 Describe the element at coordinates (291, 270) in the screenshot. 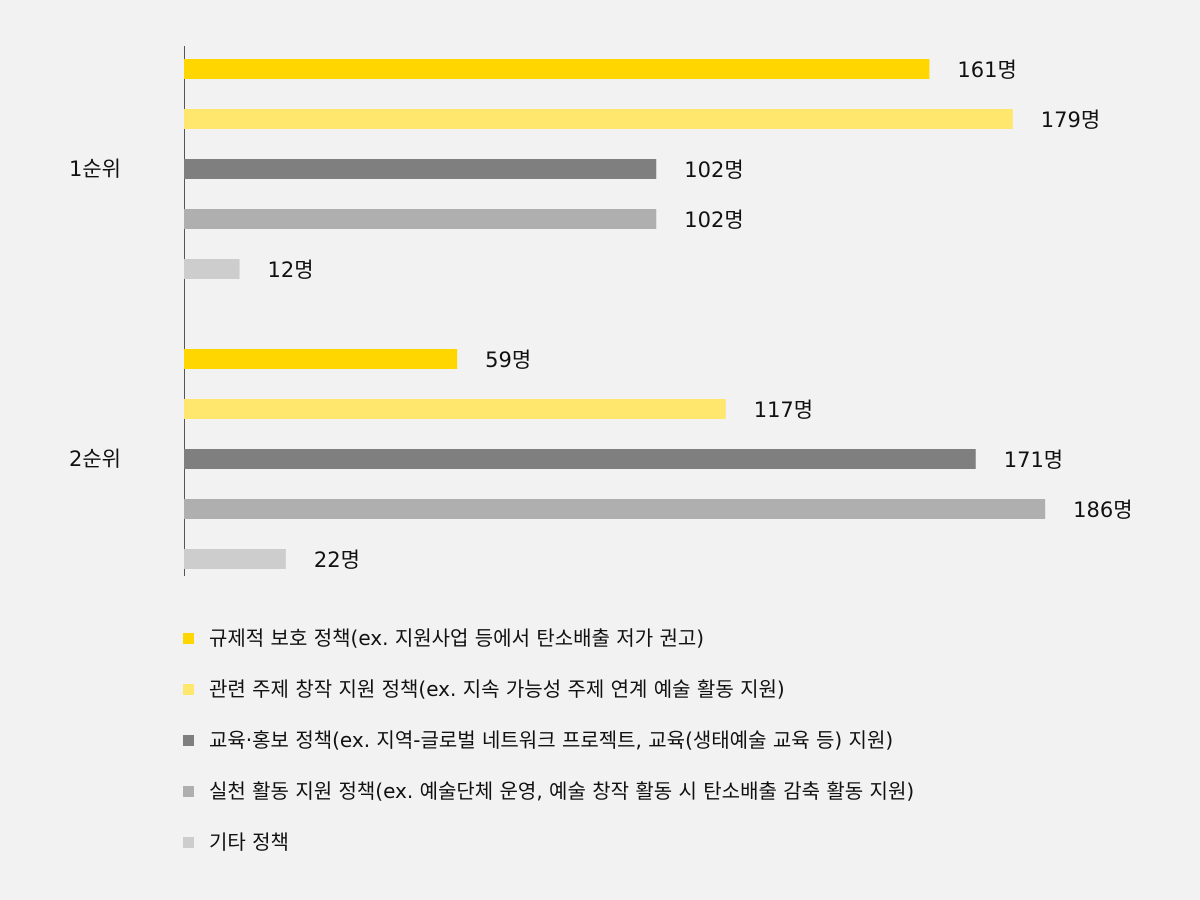

I see `bar-value-label: 12명` at that location.